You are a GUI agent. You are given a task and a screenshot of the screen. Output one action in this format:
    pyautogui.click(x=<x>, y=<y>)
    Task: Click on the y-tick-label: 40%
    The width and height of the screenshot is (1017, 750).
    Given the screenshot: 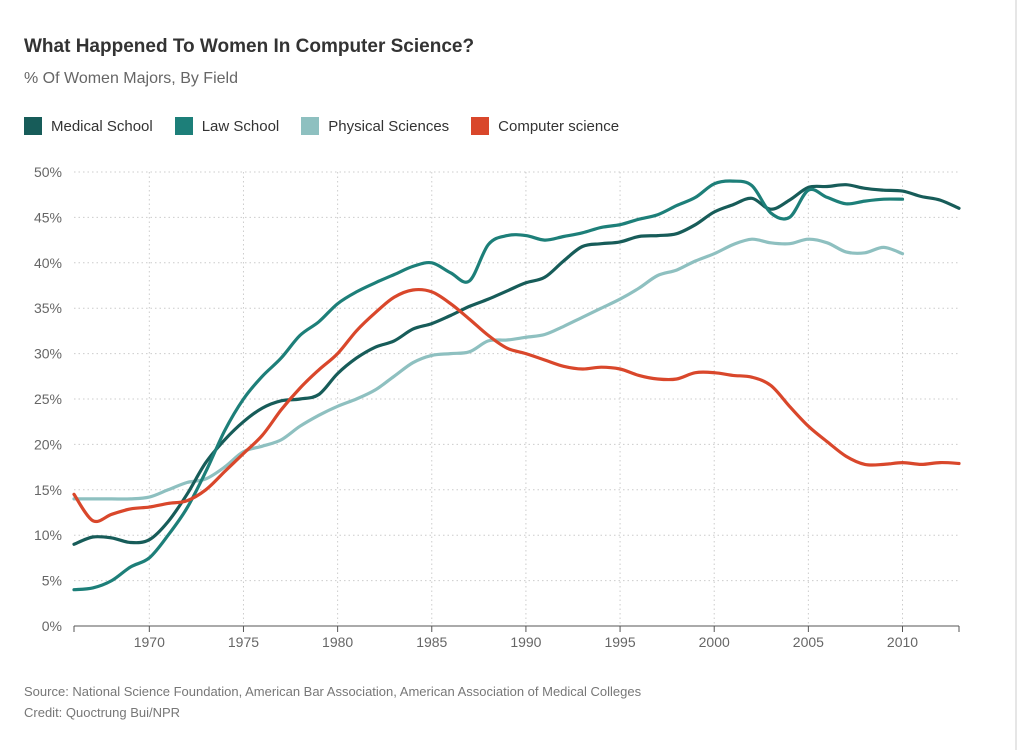 What is the action you would take?
    pyautogui.click(x=48, y=263)
    